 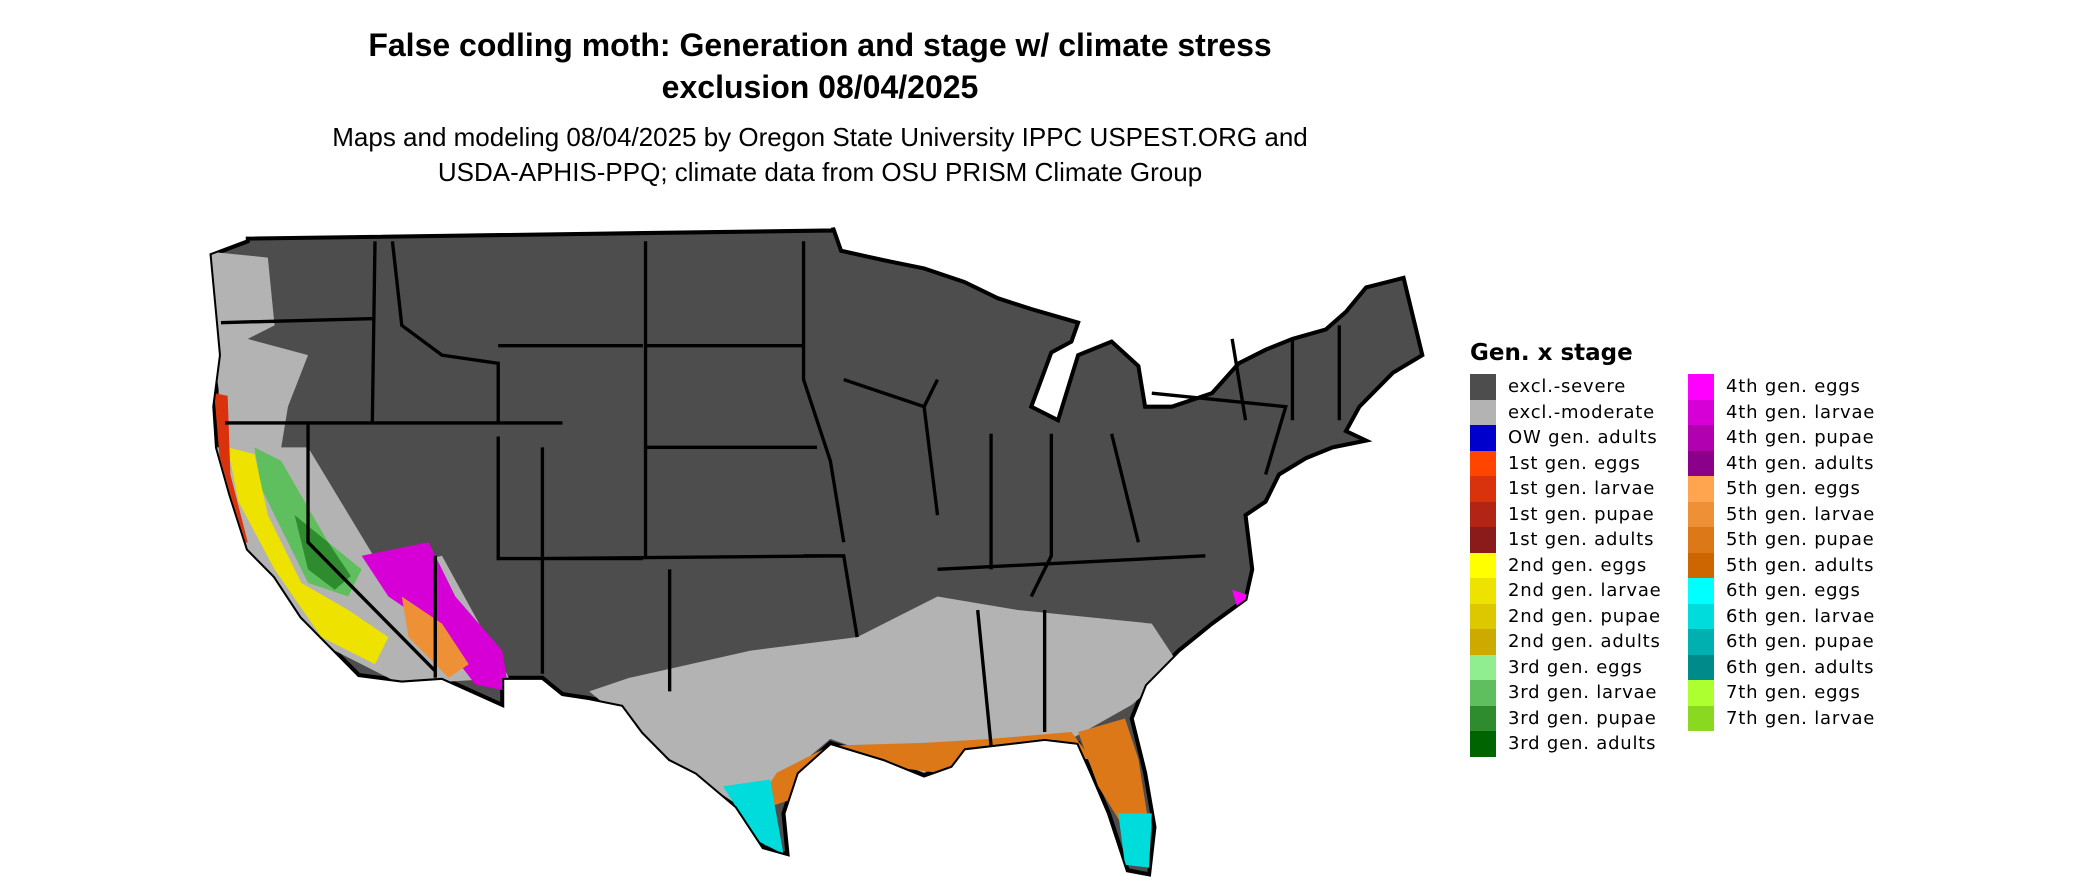 What do you see at coordinates (1582, 718) in the screenshot?
I see `legend-label: 3rd gen. pupae` at bounding box center [1582, 718].